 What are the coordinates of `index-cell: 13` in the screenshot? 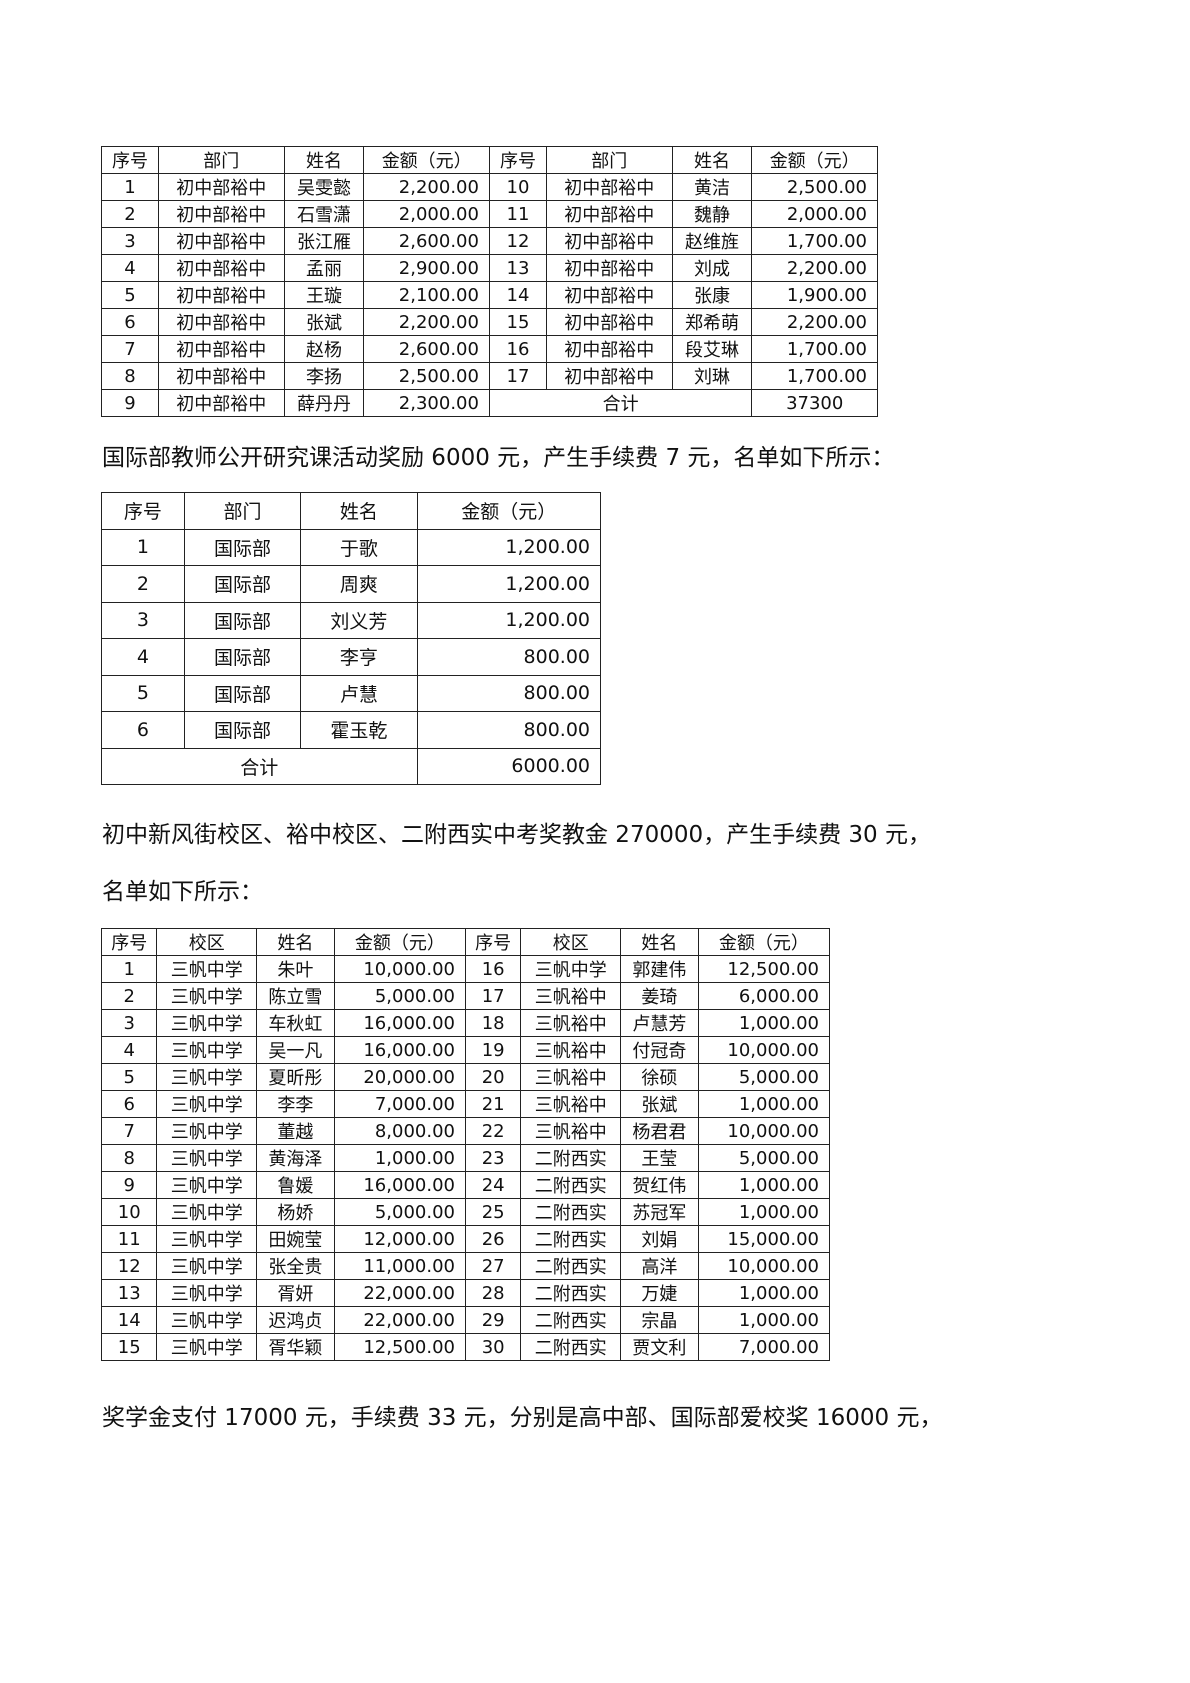 It's located at (518, 268).